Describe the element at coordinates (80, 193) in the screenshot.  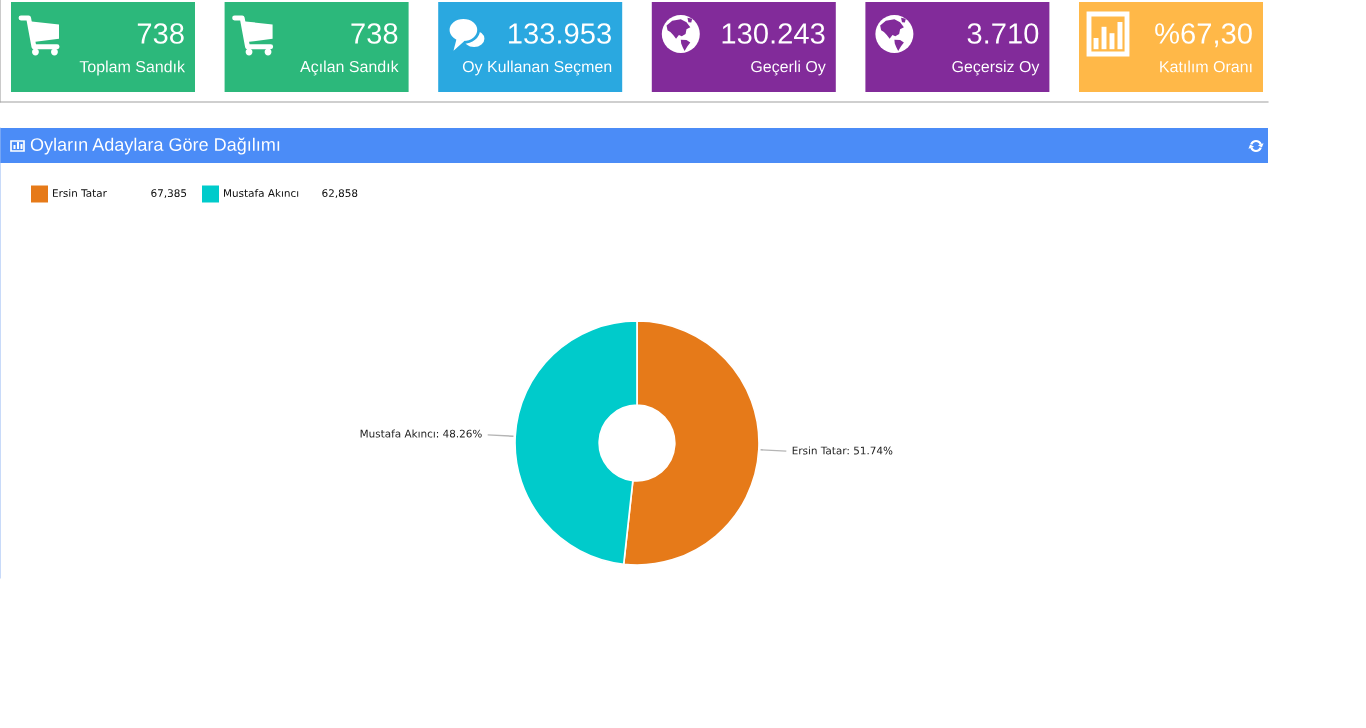
I see `legend-label: Ersin Tatar` at that location.